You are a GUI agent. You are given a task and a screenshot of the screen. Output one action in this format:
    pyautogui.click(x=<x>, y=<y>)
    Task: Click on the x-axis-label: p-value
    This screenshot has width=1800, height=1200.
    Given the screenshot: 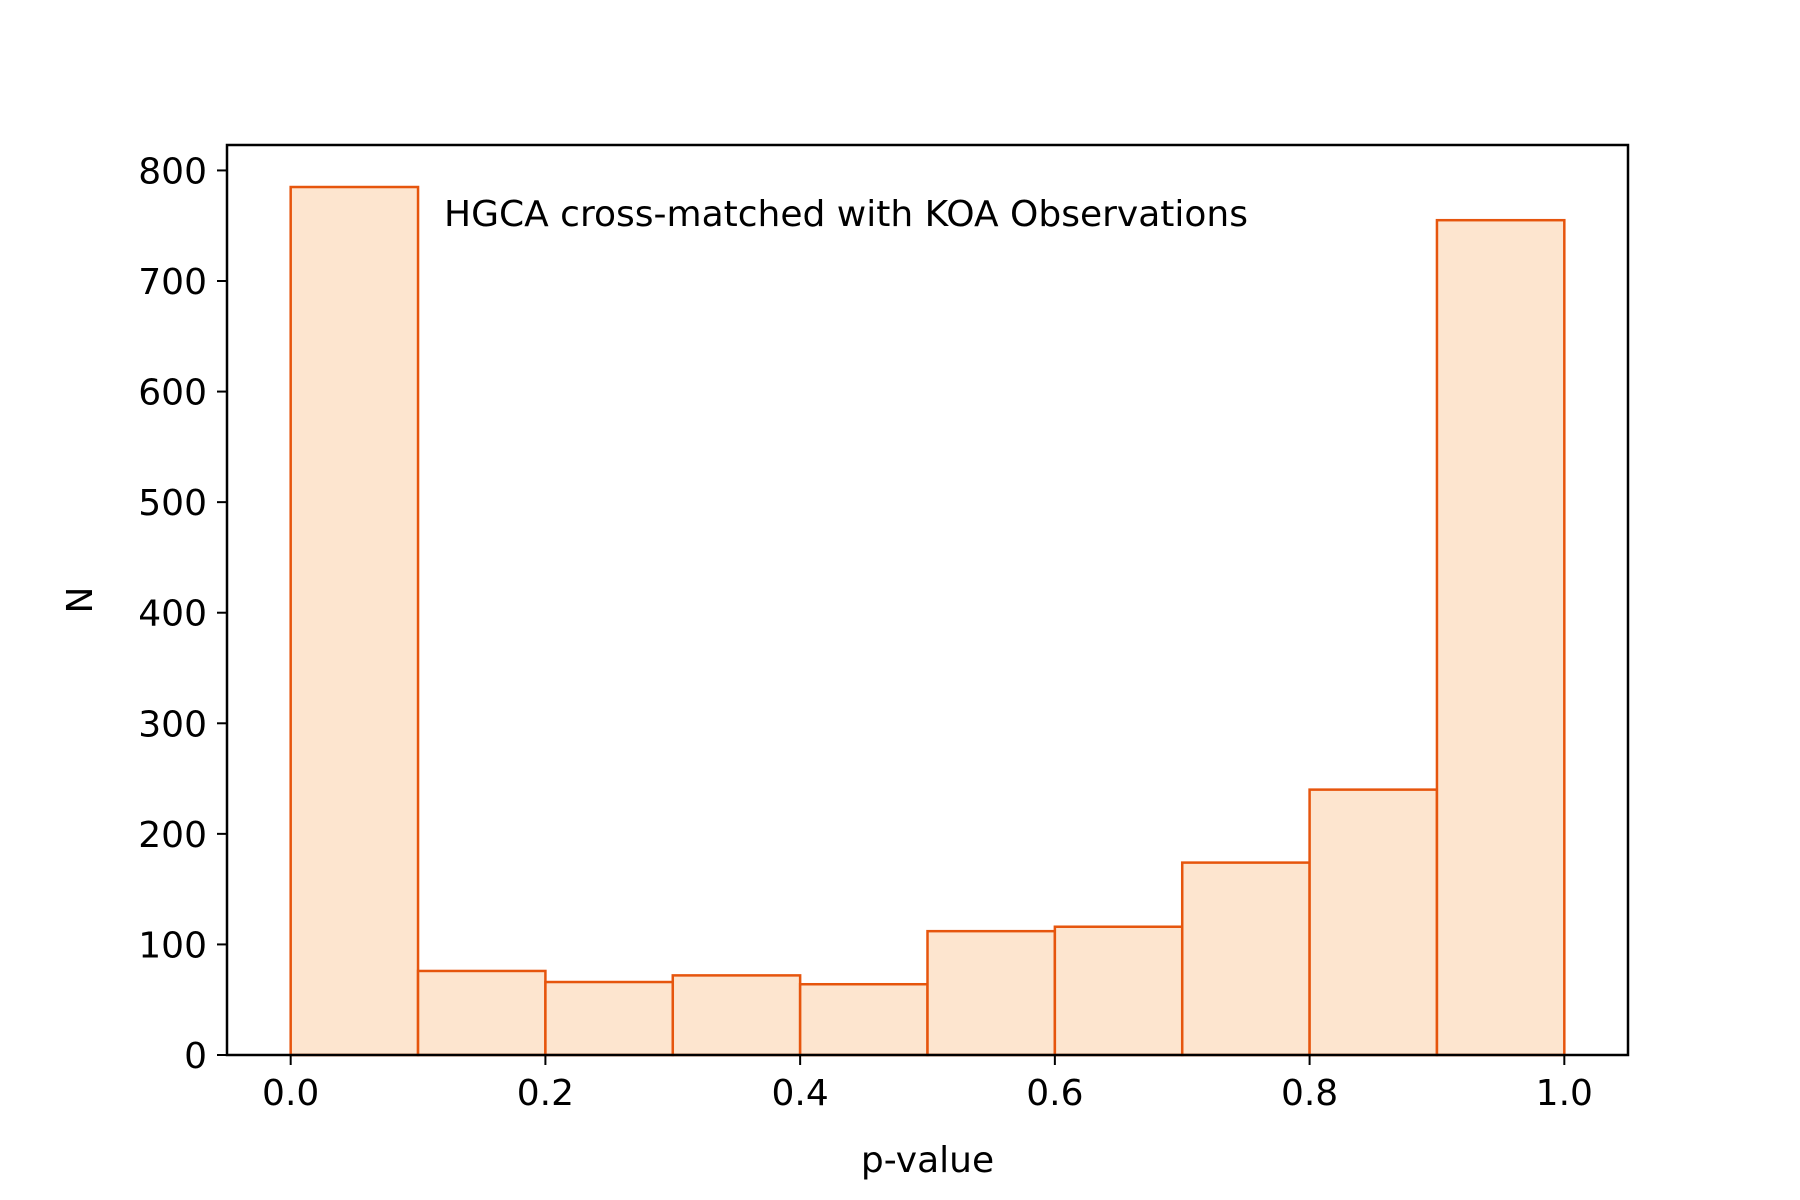 What is the action you would take?
    pyautogui.click(x=927, y=1160)
    